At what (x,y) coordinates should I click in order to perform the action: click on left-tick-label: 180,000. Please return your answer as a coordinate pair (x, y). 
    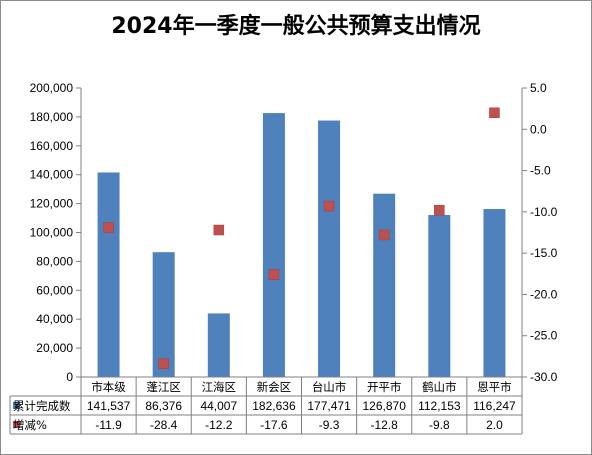
    Looking at the image, I should click on (52, 117).